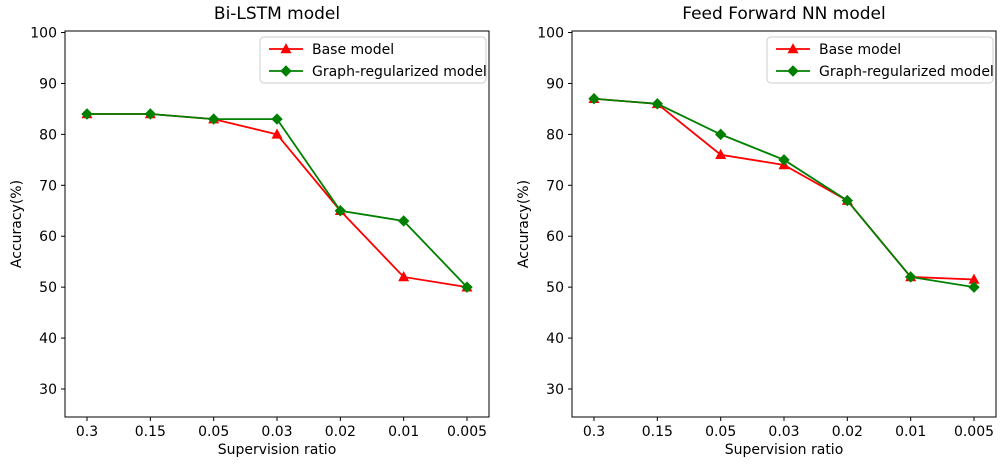 The image size is (1006, 470). I want to click on chart-title: Feed Forward NN model, so click(784, 14).